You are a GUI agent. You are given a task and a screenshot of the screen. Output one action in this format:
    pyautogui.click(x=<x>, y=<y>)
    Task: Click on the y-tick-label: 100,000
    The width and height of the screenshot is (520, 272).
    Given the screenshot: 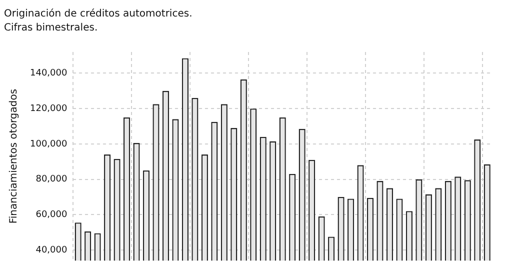 What is the action you would take?
    pyautogui.click(x=49, y=144)
    